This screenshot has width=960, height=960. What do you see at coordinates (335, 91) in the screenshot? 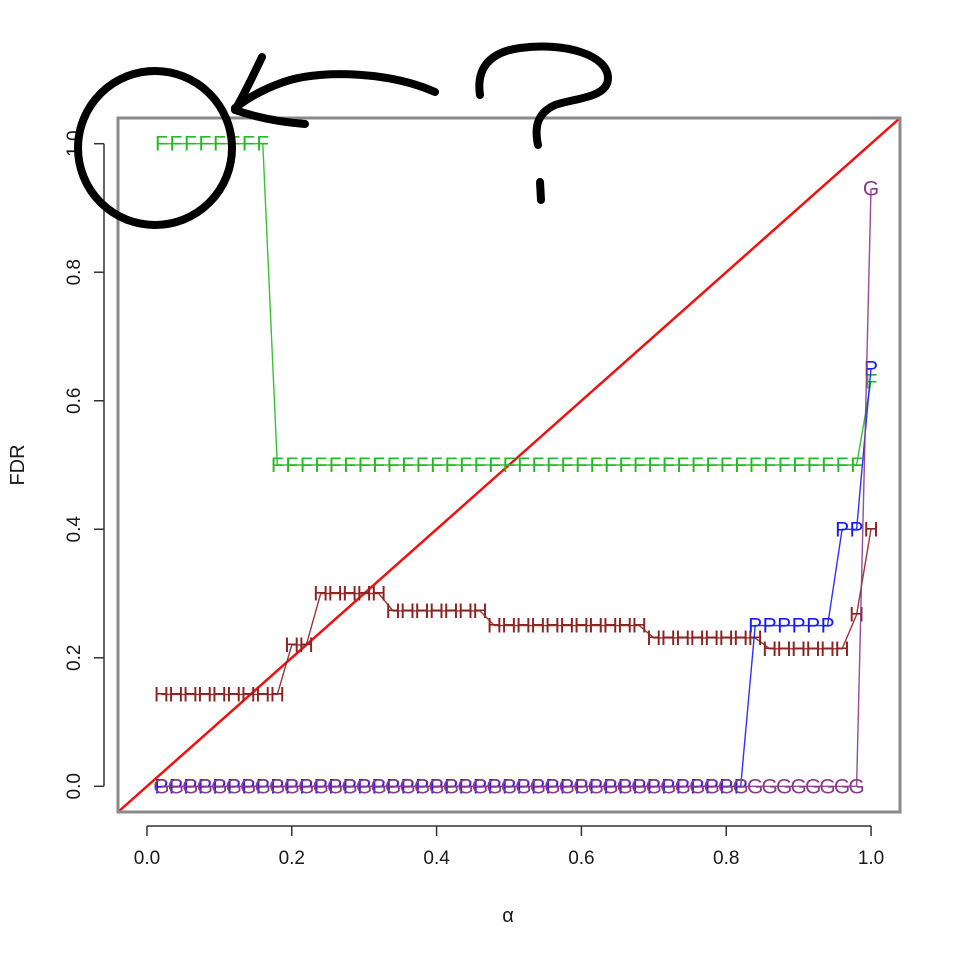
I see `arrow-shaft` at bounding box center [335, 91].